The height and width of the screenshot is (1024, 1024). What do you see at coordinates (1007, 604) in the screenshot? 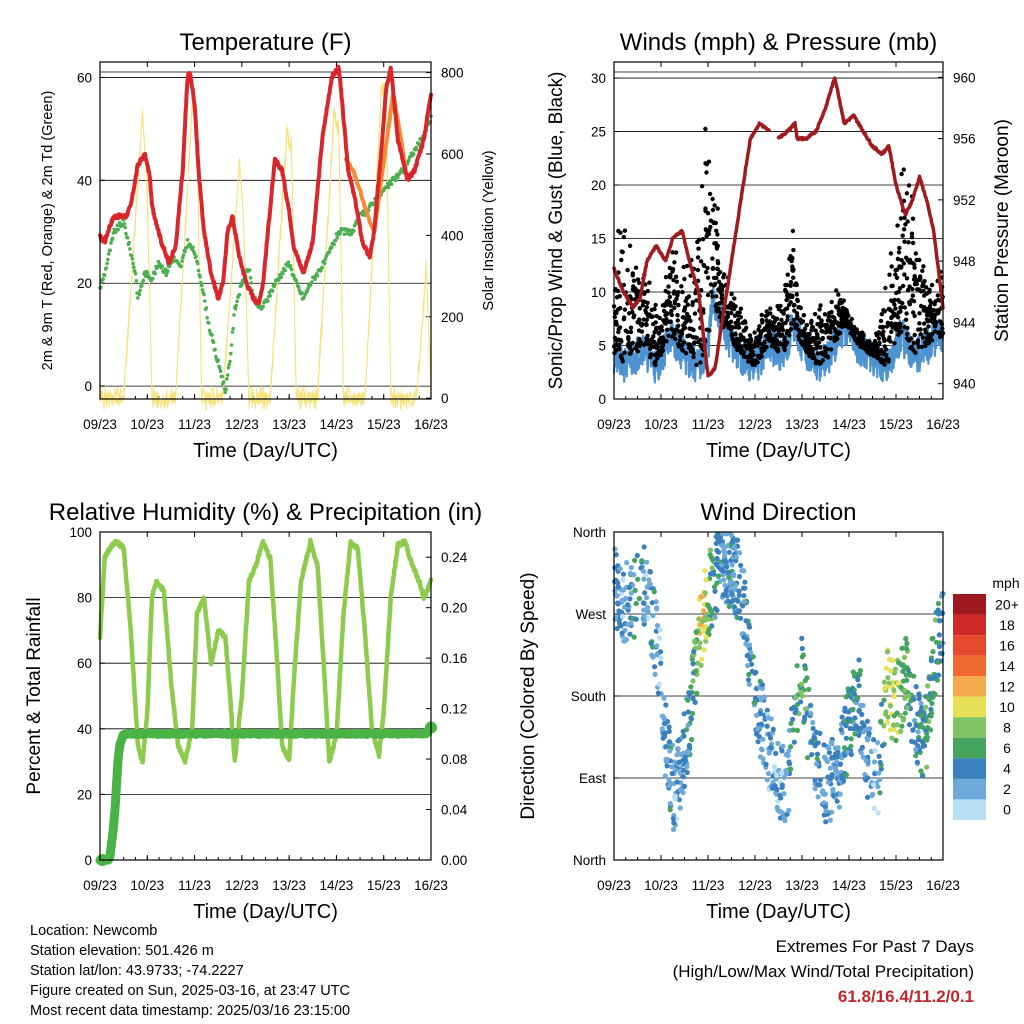
I see `colorbar-label: 20+` at bounding box center [1007, 604].